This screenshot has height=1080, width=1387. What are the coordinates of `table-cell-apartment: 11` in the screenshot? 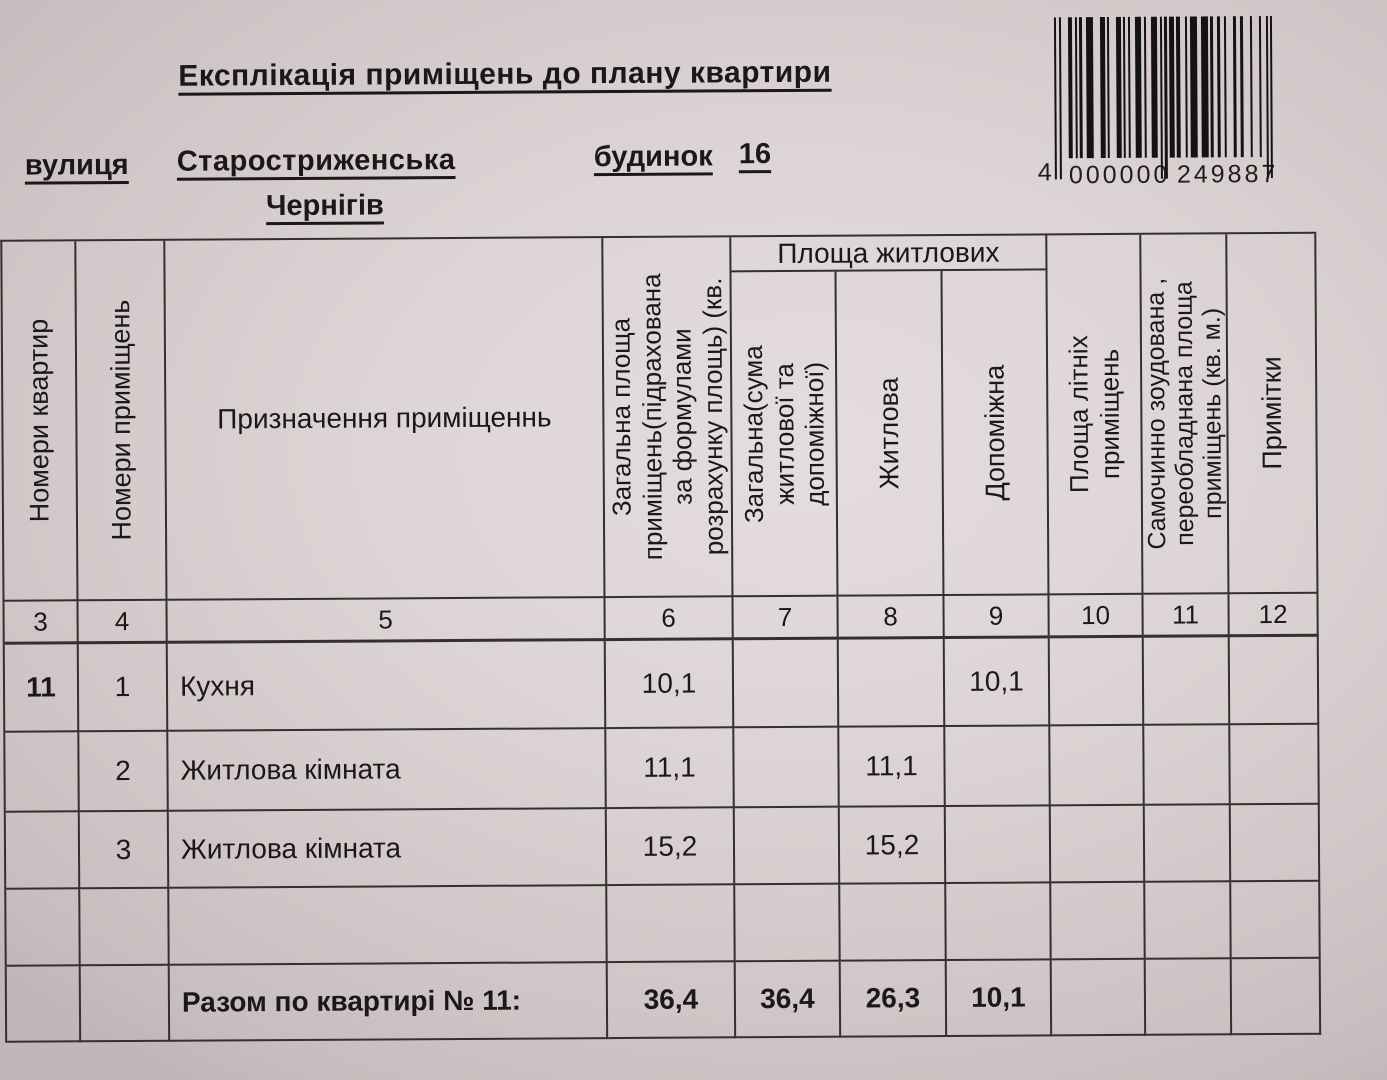 It's located at (42, 688).